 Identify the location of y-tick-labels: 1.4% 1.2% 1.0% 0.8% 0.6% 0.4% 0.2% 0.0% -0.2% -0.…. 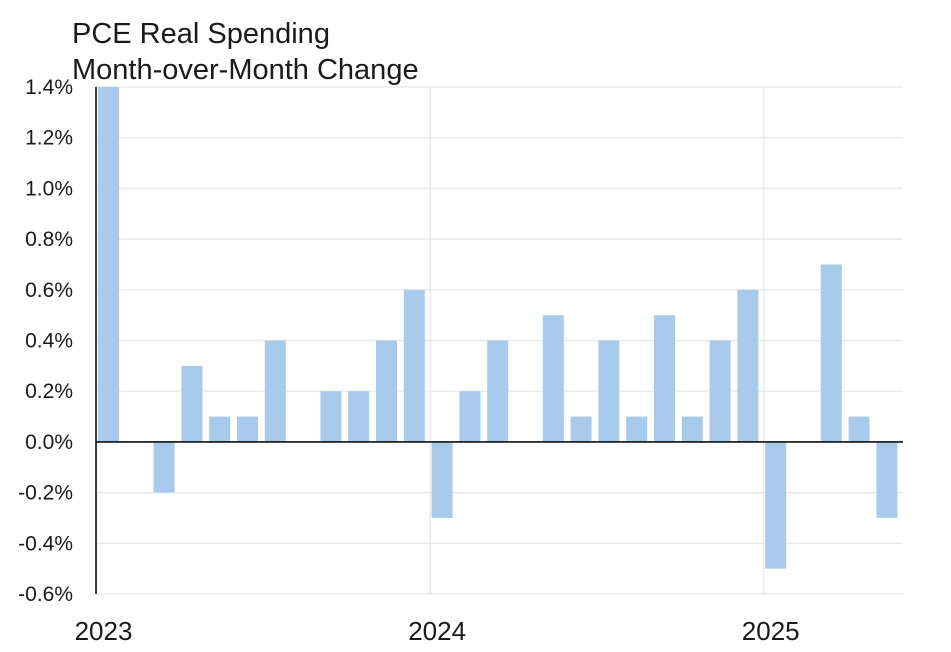
(45, 341).